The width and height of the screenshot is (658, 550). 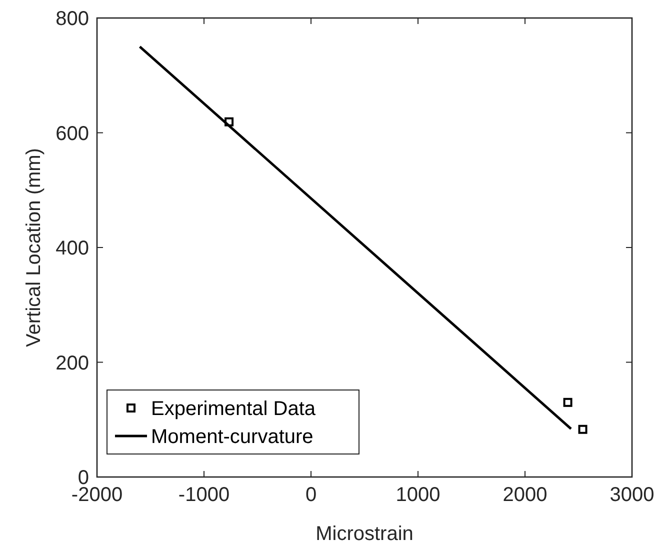 I want to click on x-axis-title: Microstrain, so click(x=365, y=534).